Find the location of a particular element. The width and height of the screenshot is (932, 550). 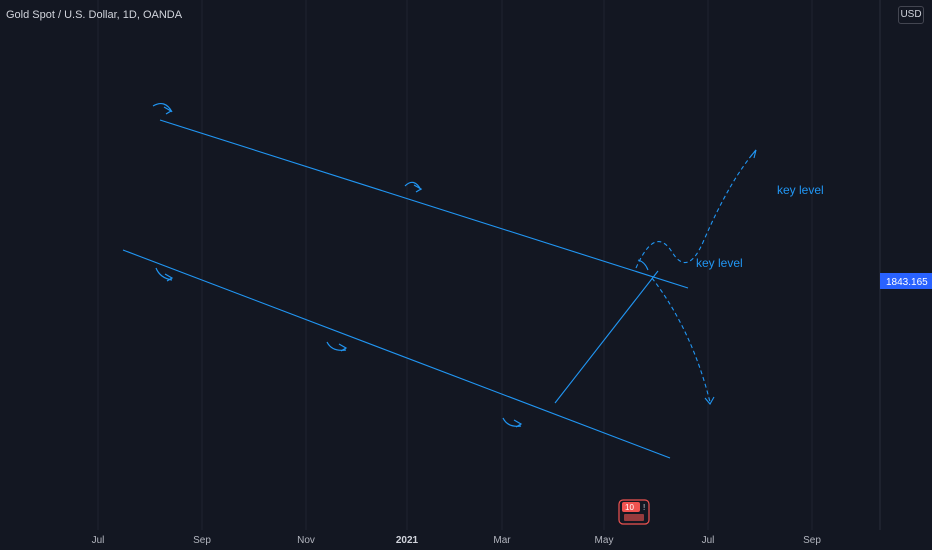

chart-title: Gold Spot / U.S. Dollar, 1D, OANDA is located at coordinates (94, 15).